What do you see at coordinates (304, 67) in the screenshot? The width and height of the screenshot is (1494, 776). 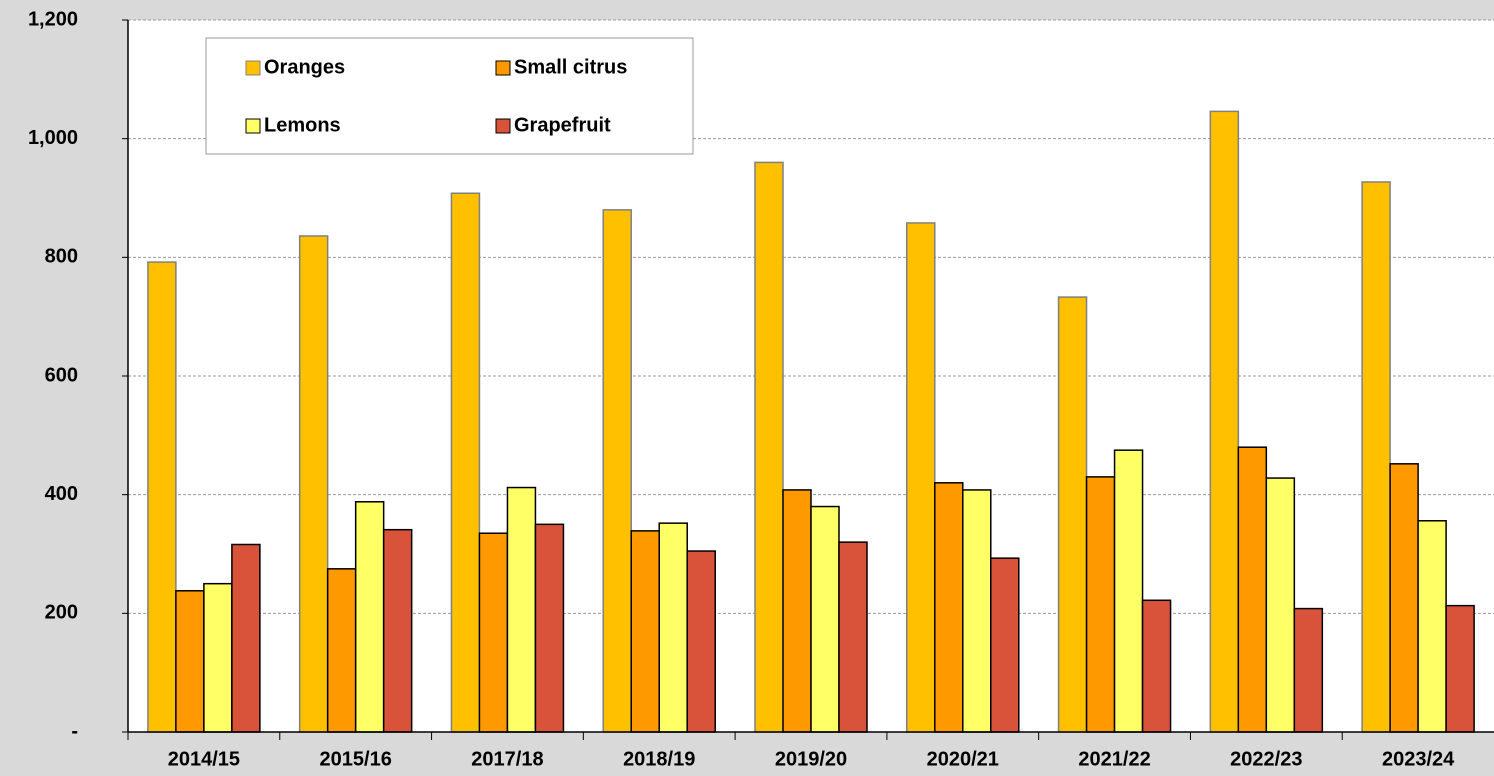 I see `legend-label: Oranges` at bounding box center [304, 67].